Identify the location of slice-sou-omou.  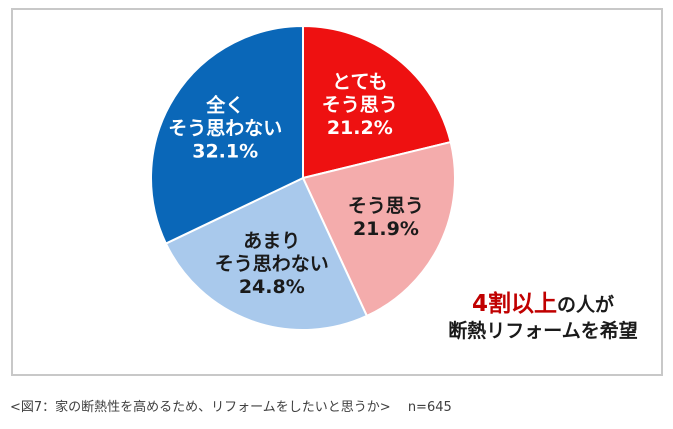
(378, 229).